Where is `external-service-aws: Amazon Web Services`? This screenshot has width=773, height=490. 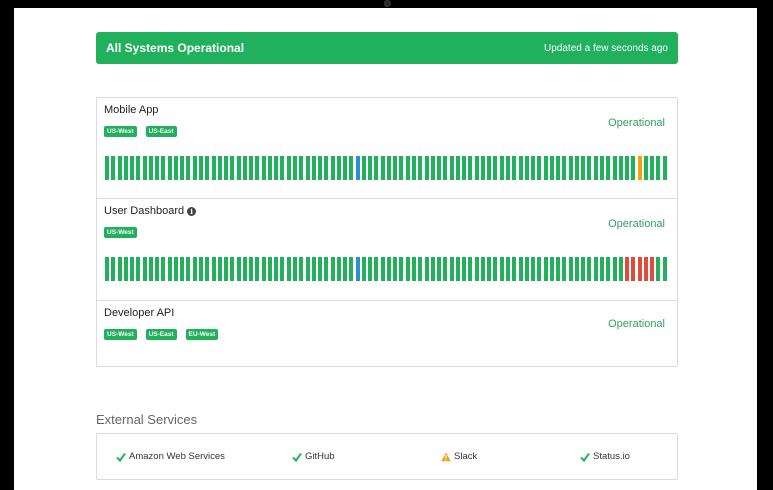
external-service-aws: Amazon Web Services is located at coordinates (170, 456).